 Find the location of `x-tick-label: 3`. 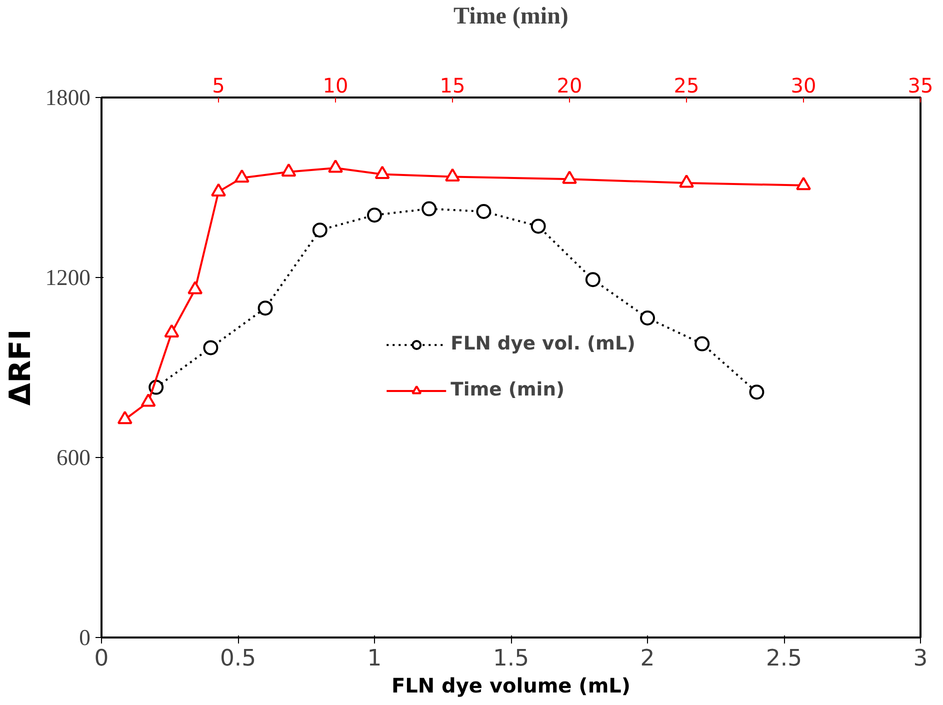

x-tick-label: 3 is located at coordinates (920, 659).